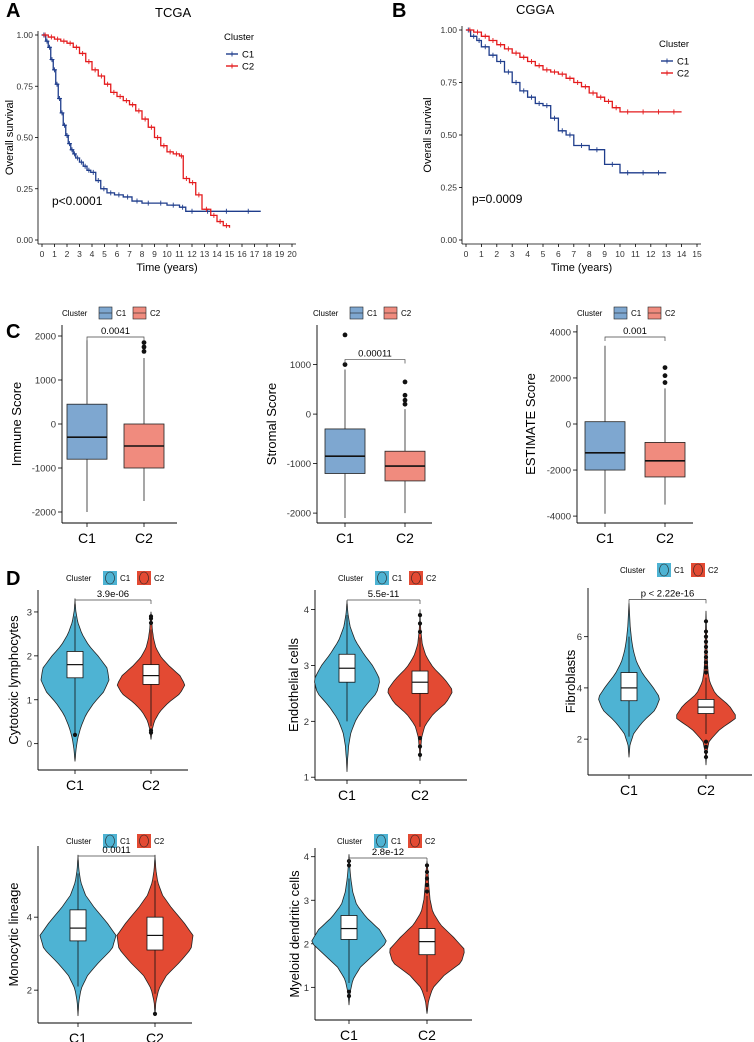 The height and width of the screenshot is (1042, 754). What do you see at coordinates (13, 579) in the screenshot?
I see `panel-label-d: D` at bounding box center [13, 579].